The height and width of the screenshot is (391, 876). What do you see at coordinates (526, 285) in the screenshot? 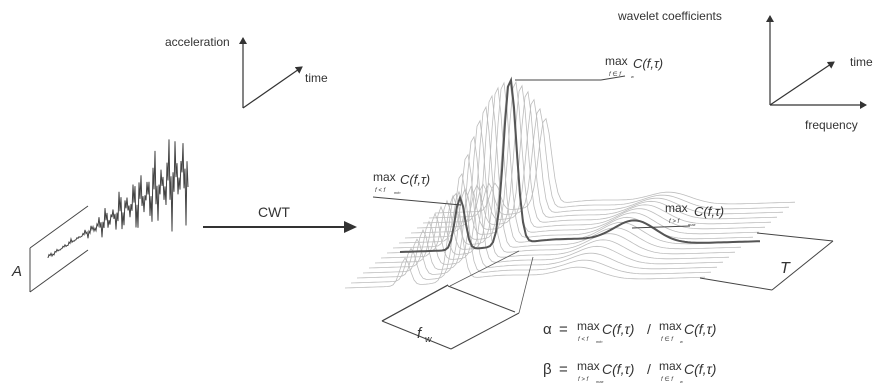
I see `fw-back-right` at bounding box center [526, 285].